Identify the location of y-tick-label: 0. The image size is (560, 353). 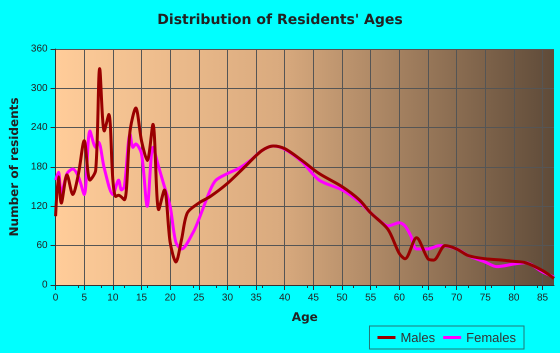
(45, 285).